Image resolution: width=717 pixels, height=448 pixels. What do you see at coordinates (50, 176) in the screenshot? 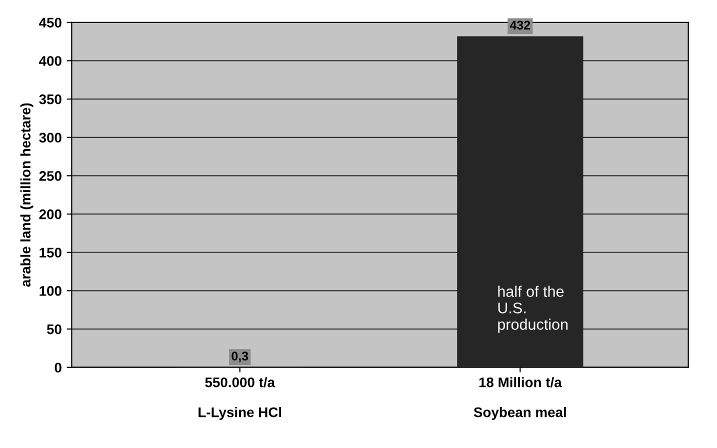
I see `y-tick-label: 250` at bounding box center [50, 176].